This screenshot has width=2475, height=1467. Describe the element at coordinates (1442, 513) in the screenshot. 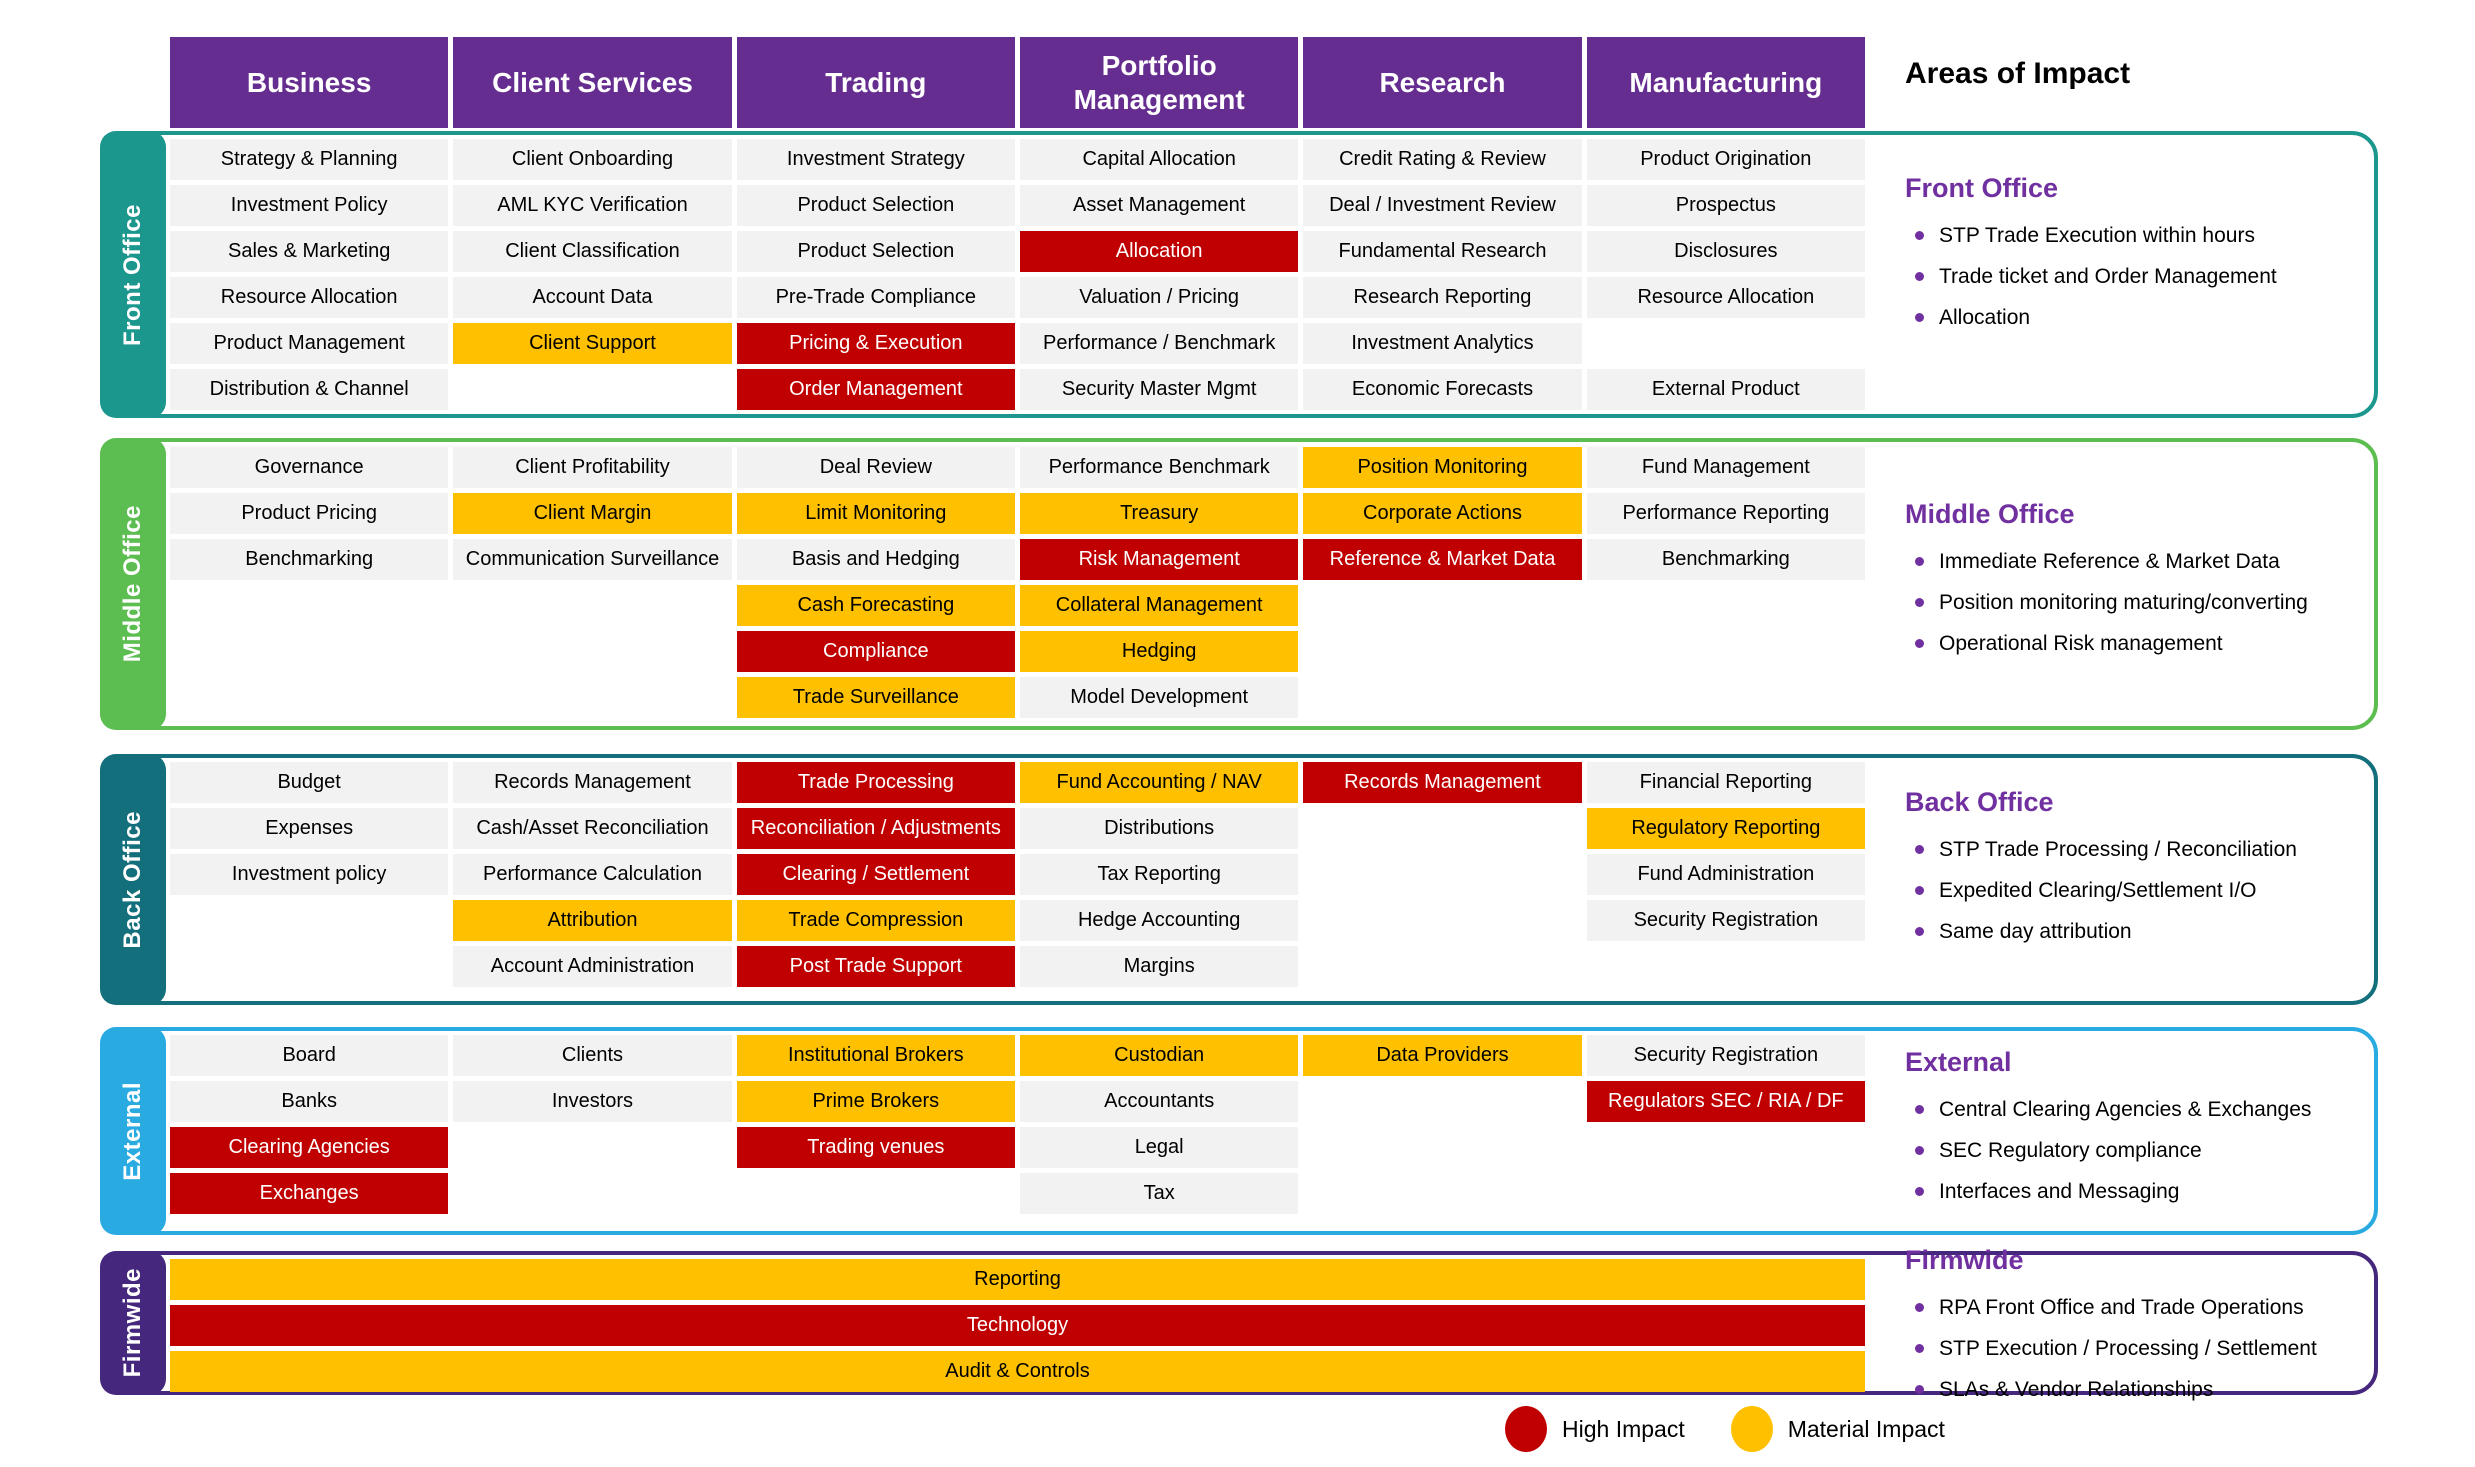

I see `matrix-cell: Corporate Actions` at that location.